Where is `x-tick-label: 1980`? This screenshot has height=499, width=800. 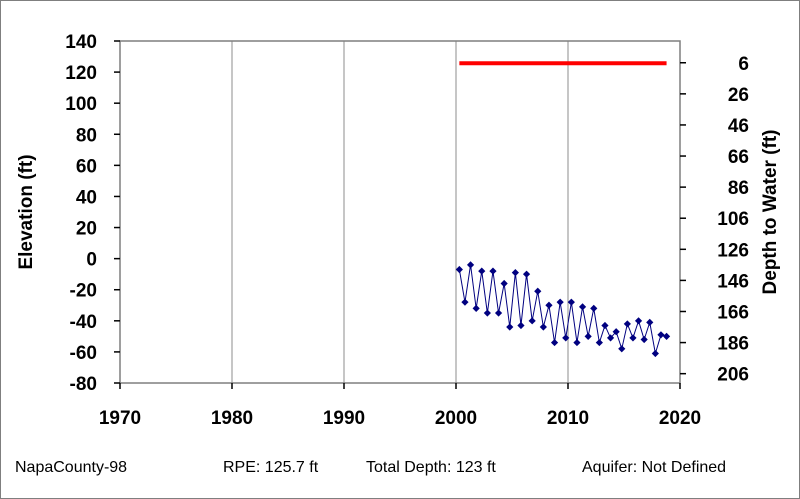 x-tick-label: 1980 is located at coordinates (232, 418).